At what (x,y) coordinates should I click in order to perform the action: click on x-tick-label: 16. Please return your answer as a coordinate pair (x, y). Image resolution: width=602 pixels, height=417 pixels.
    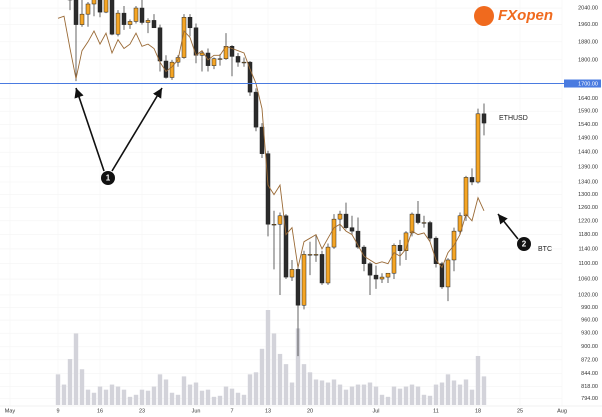
    Looking at the image, I should click on (100, 411).